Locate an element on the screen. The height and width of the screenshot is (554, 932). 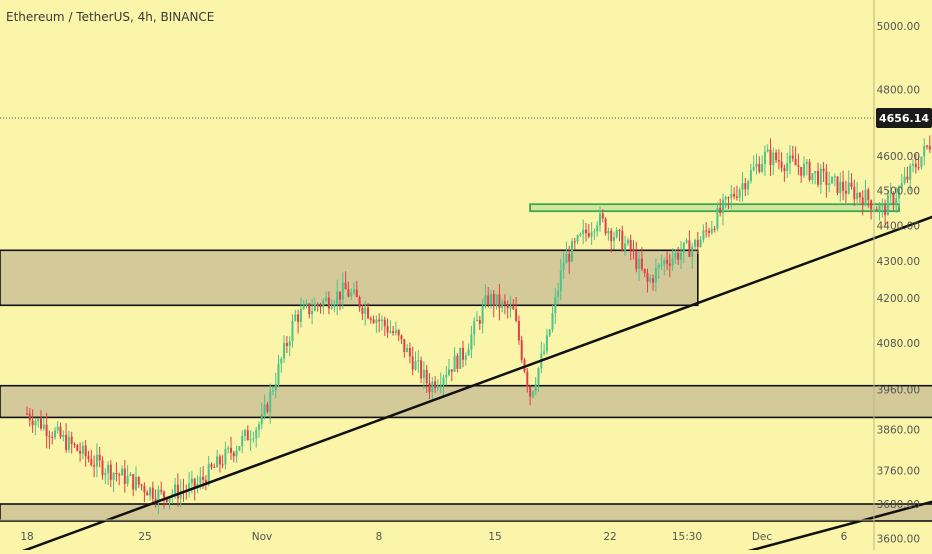
last-price-badge: 4656.14 is located at coordinates (904, 118).